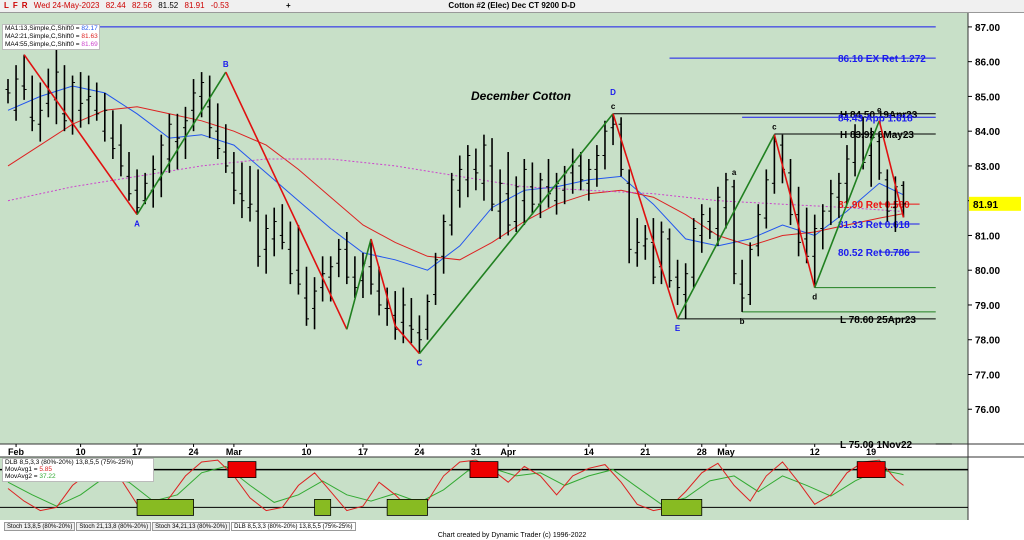 Image resolution: width=1024 pixels, height=540 pixels. I want to click on level-label: L 78.60 25Apr23, so click(878, 320).